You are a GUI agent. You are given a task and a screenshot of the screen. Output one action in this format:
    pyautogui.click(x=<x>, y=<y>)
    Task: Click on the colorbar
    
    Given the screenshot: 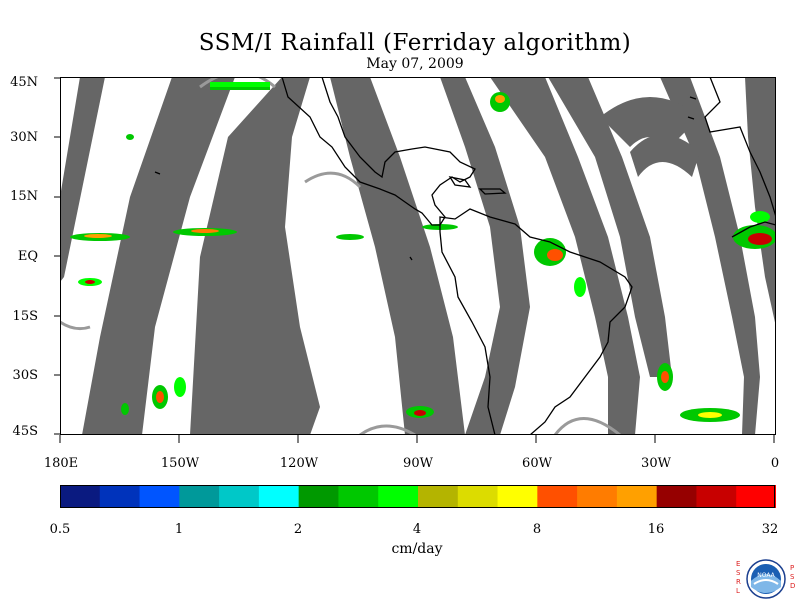 What is the action you would take?
    pyautogui.click(x=418, y=496)
    